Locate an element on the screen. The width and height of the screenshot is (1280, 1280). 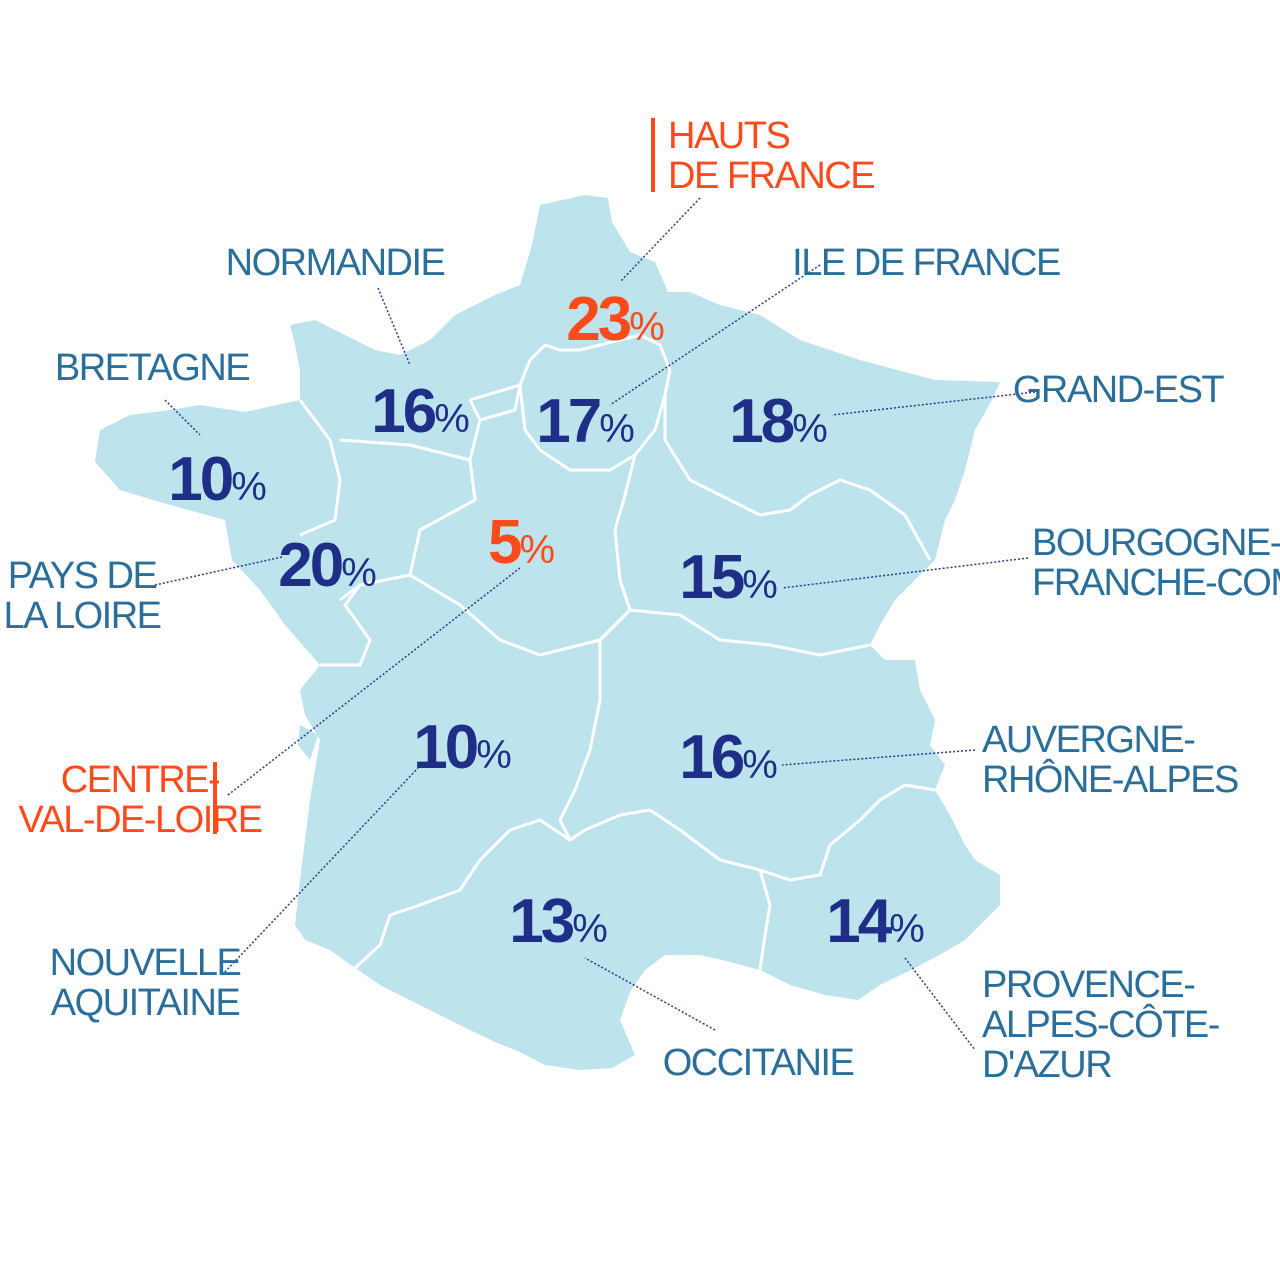
region-label-line: PAYS DE is located at coordinates (82, 576).